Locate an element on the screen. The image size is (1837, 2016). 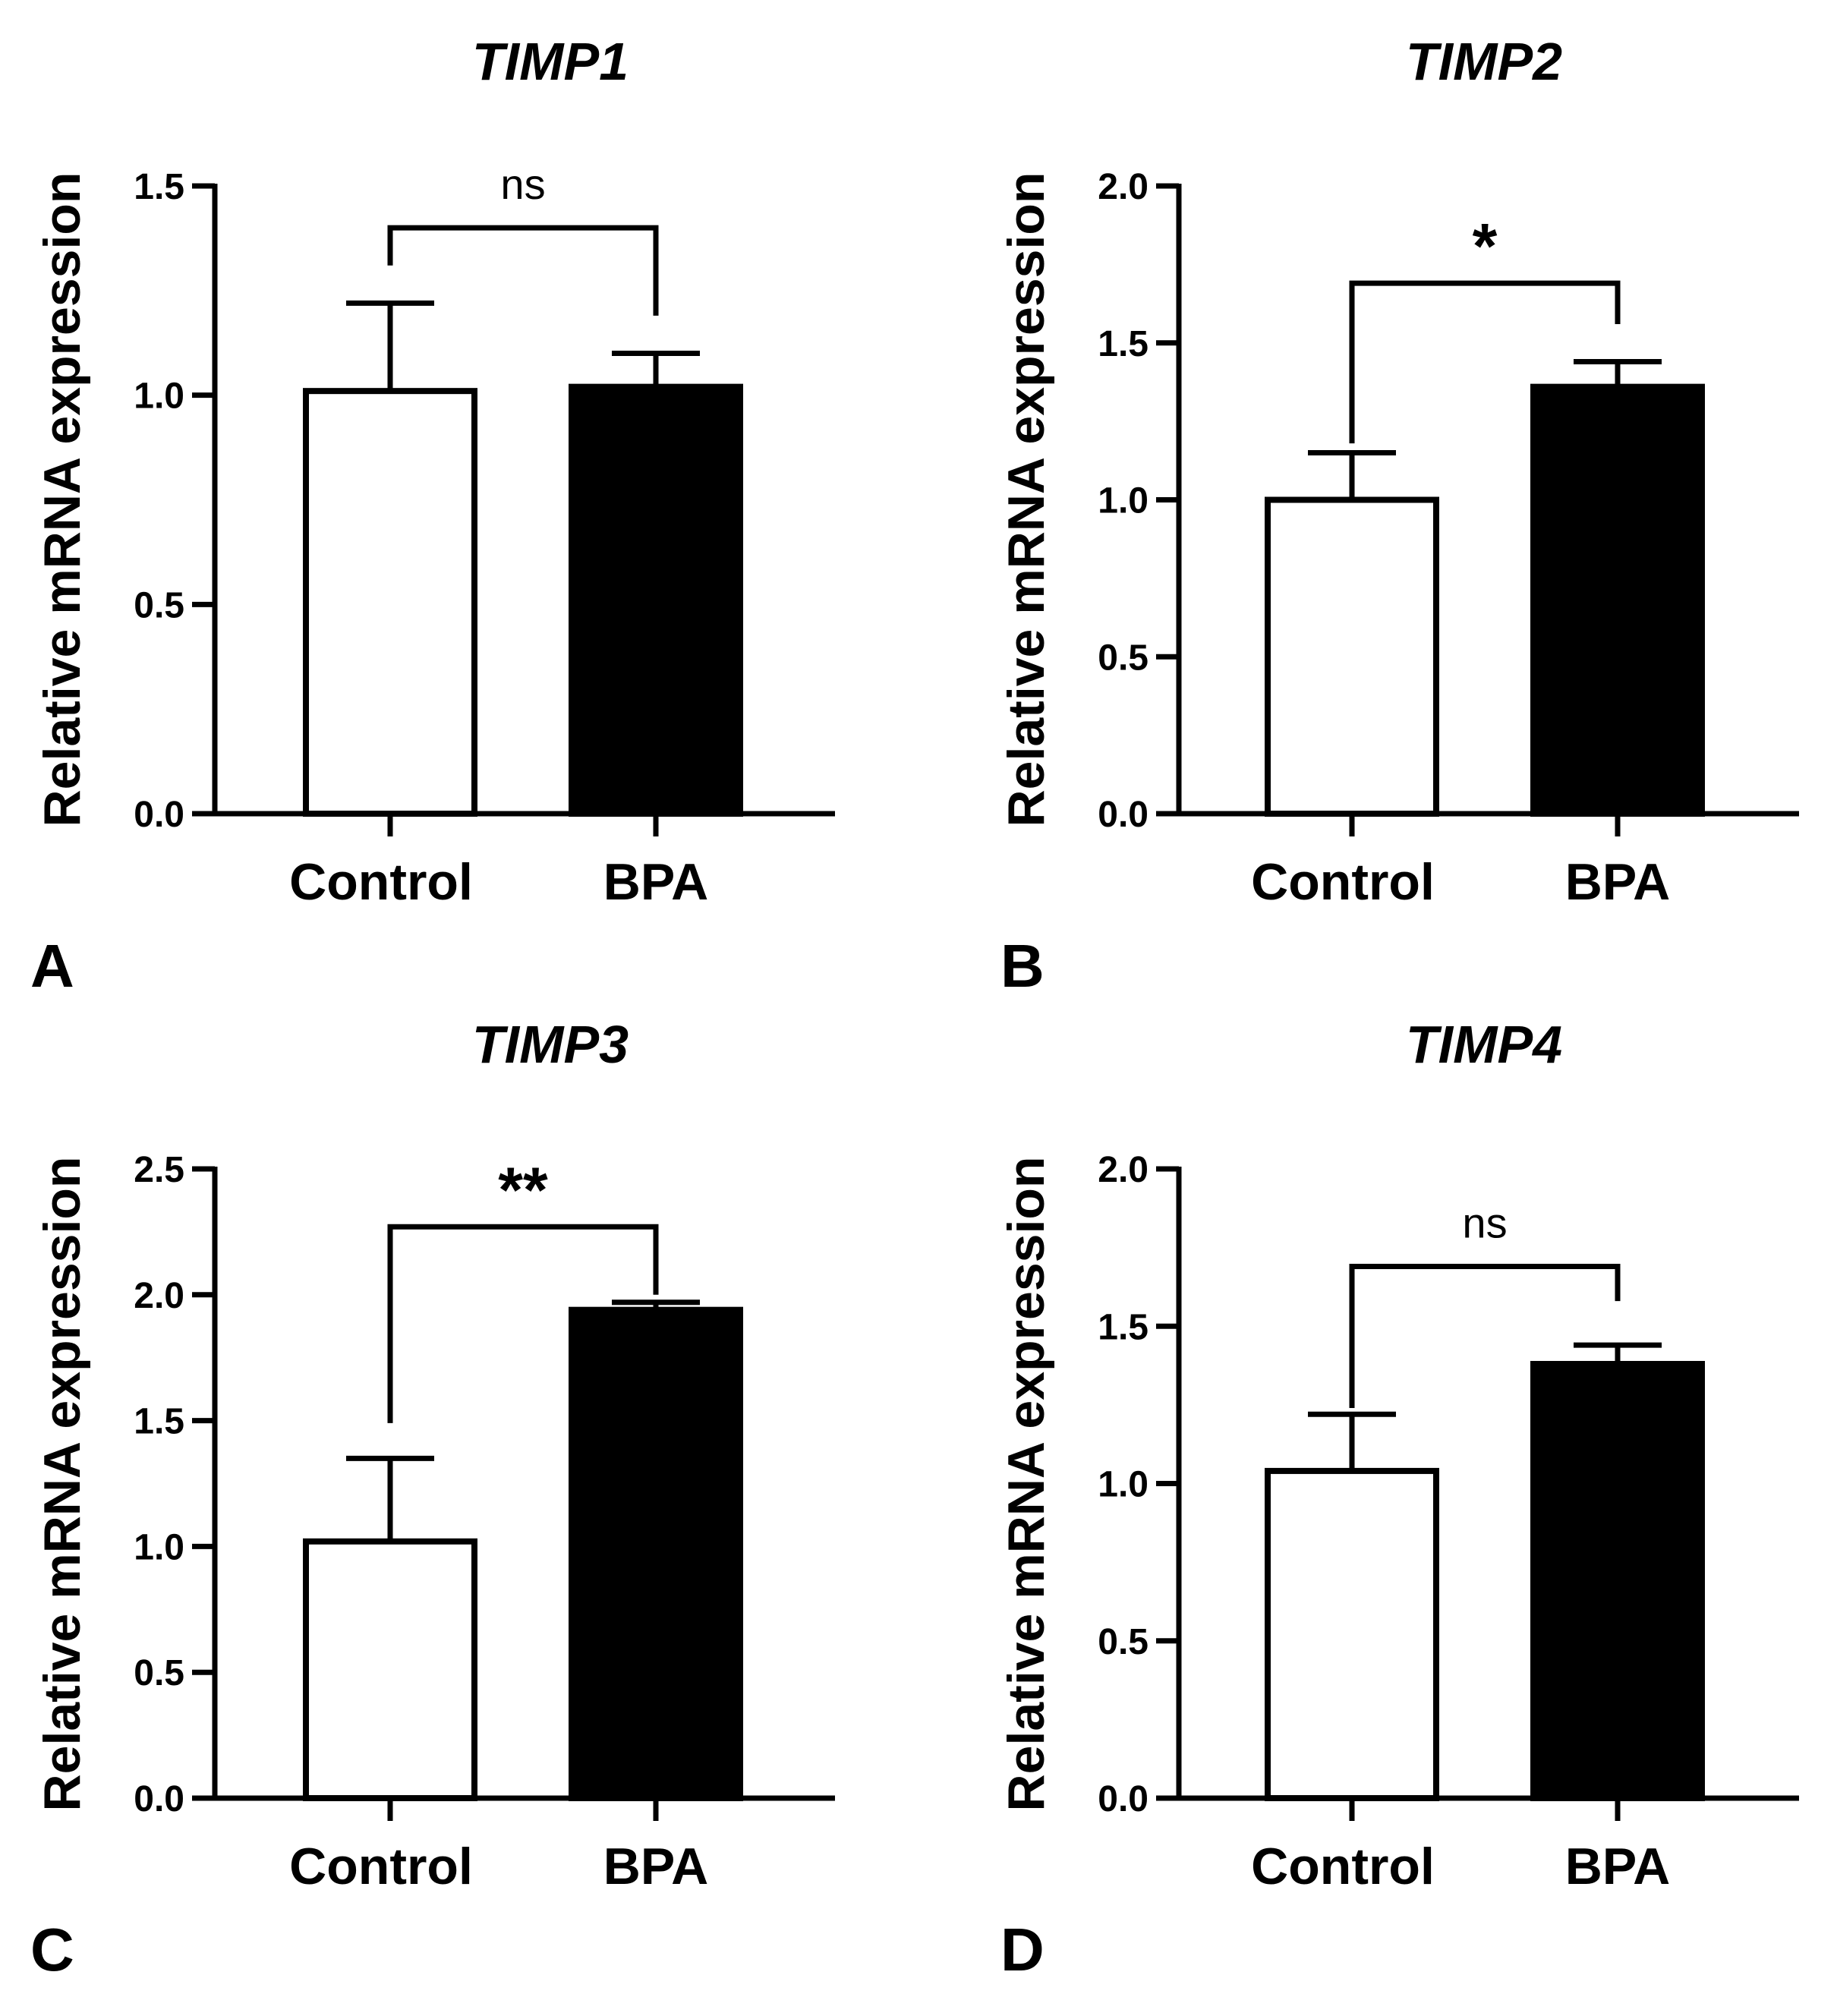
significance-label: * is located at coordinates (1485, 246).